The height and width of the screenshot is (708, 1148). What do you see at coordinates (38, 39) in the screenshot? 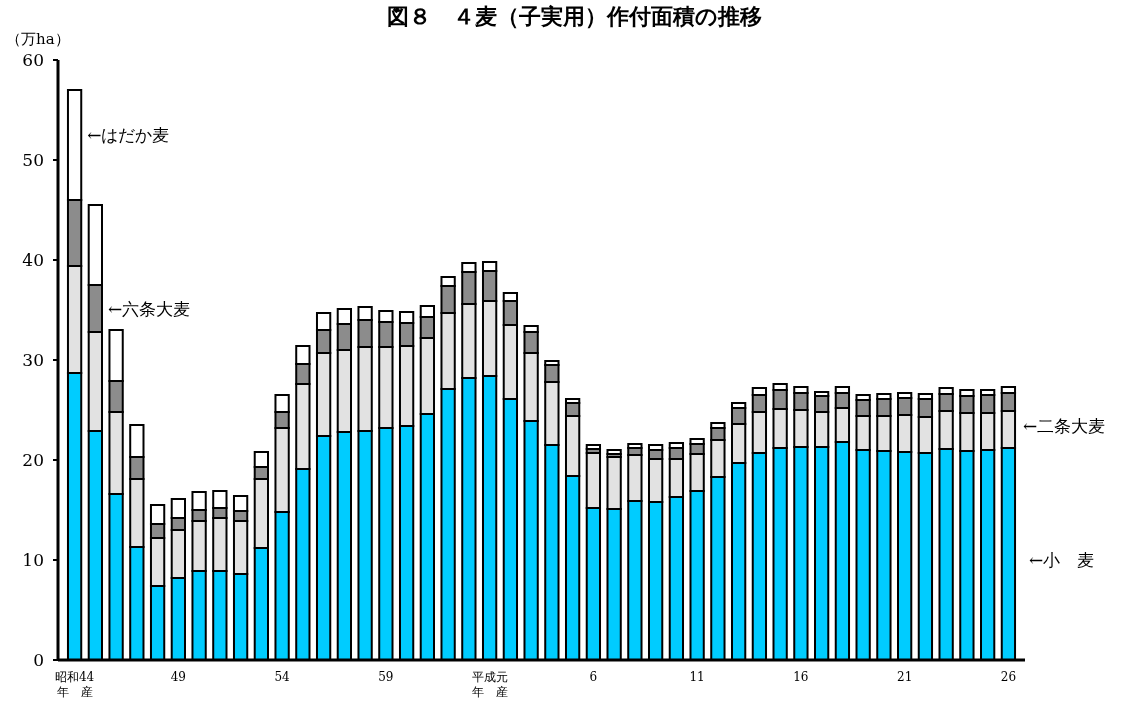
I see `y-axis-title: （万ha）` at bounding box center [38, 39].